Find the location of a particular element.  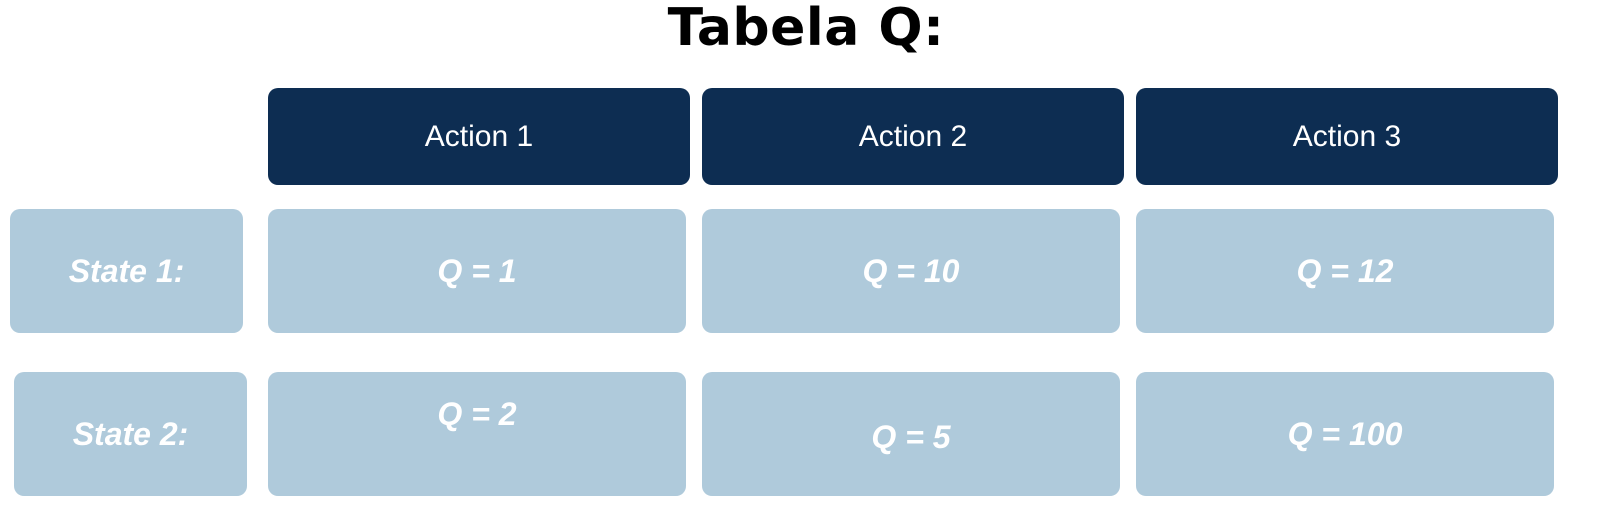

q-cell-s1-a3: Q = 12 is located at coordinates (1345, 271).